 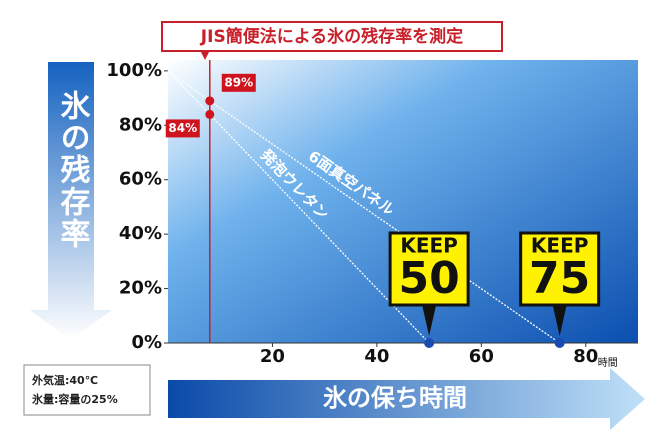 I want to click on title-box, so click(x=332, y=36).